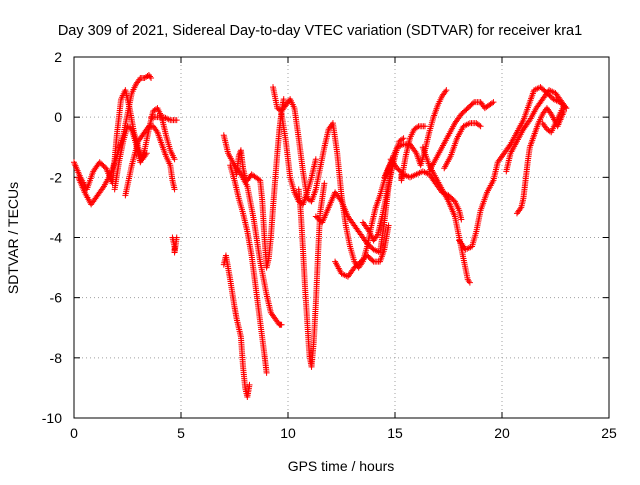 This screenshot has height=485, width=640. Describe the element at coordinates (56, 358) in the screenshot. I see `y-tick-label: -8` at that location.